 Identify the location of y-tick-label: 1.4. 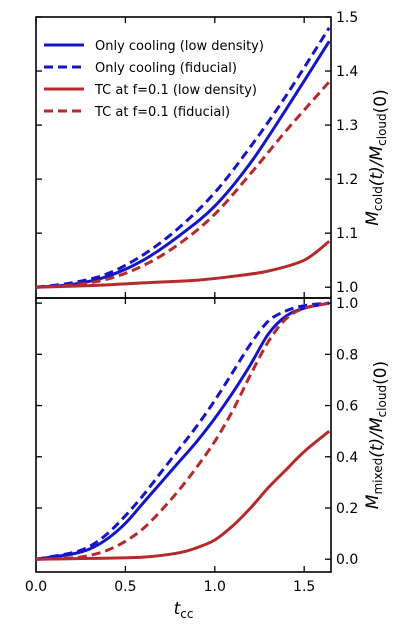
(347, 72).